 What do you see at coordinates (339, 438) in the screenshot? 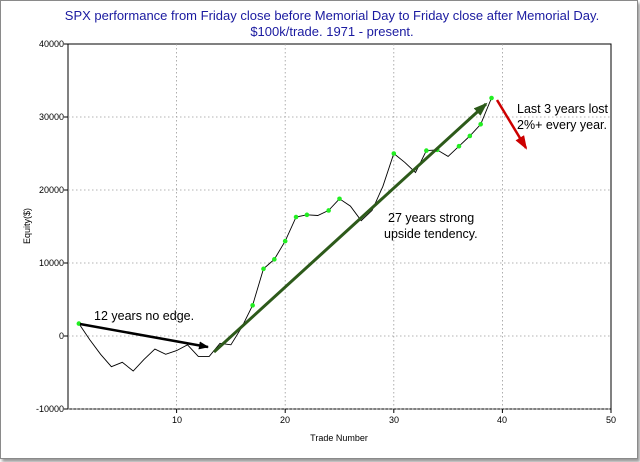
I see `x-axis-label: Trade Number` at bounding box center [339, 438].